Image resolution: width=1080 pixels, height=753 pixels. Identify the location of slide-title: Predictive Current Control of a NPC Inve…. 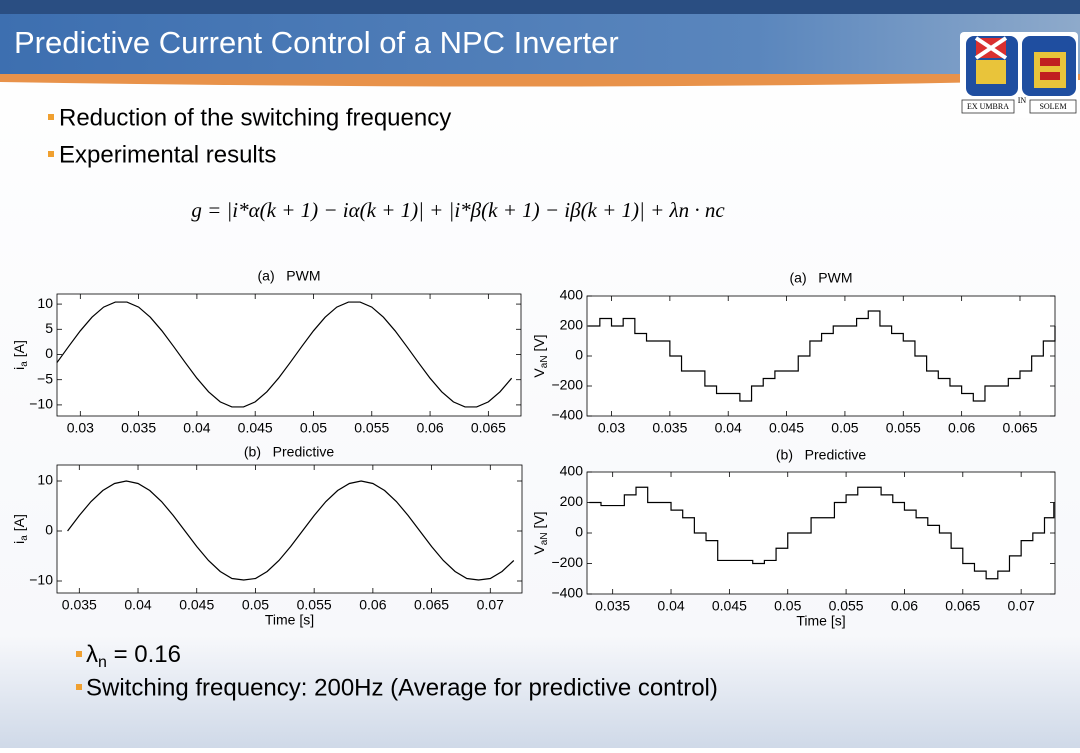
(316, 42).